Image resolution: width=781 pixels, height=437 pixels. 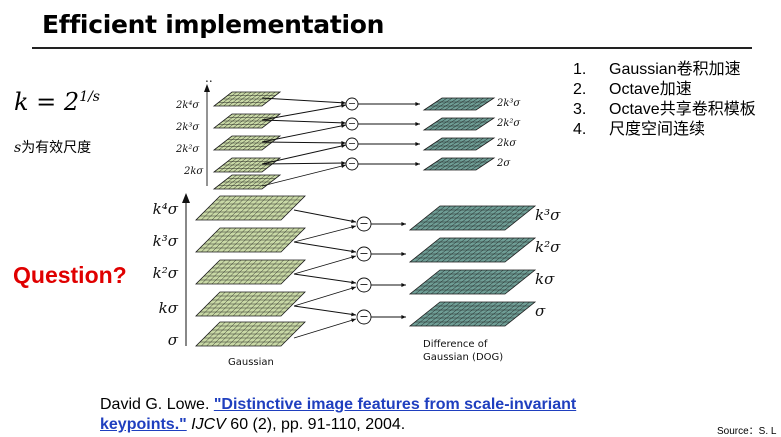 I want to click on scale-formula: k = 21/s, so click(x=57, y=102).